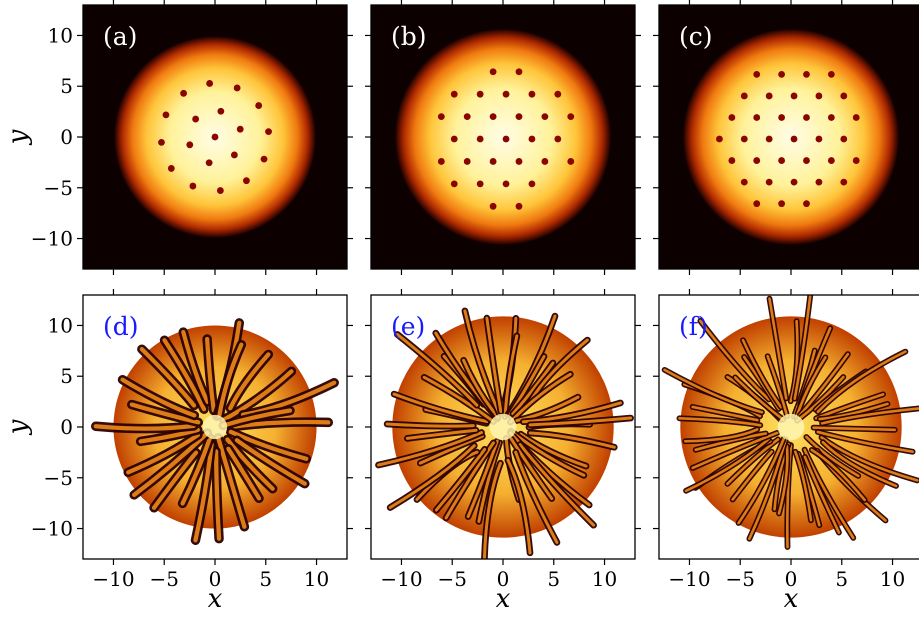 The width and height of the screenshot is (919, 619). I want to click on panel-b-image, so click(503, 137).